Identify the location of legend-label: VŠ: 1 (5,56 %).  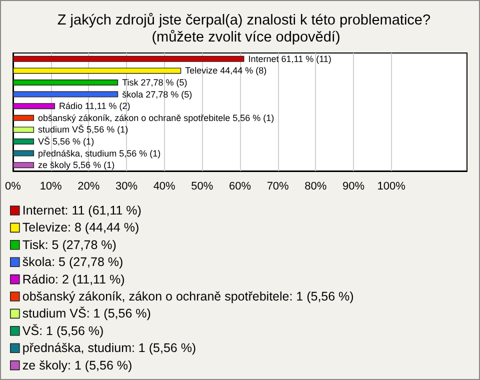
(63, 331).